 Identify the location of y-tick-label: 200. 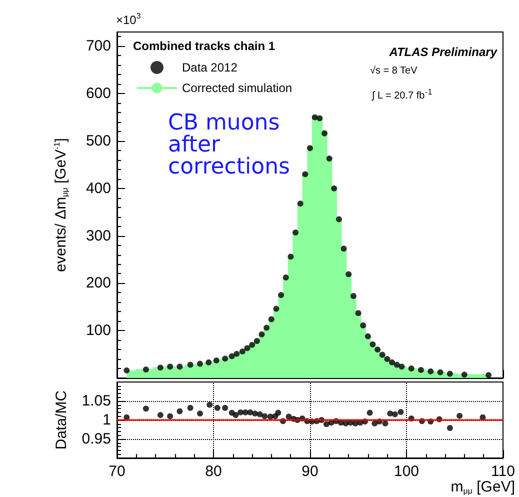
(98, 283).